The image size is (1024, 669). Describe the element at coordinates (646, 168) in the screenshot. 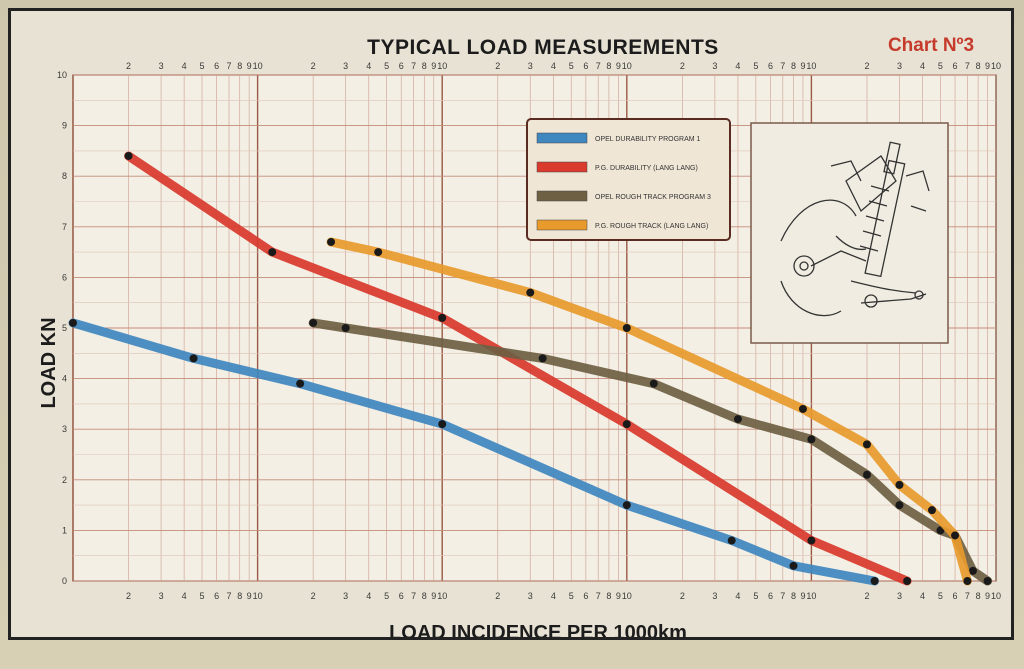

I see `legend-label: P.G. DURABILITY (LANG LANG)` at that location.